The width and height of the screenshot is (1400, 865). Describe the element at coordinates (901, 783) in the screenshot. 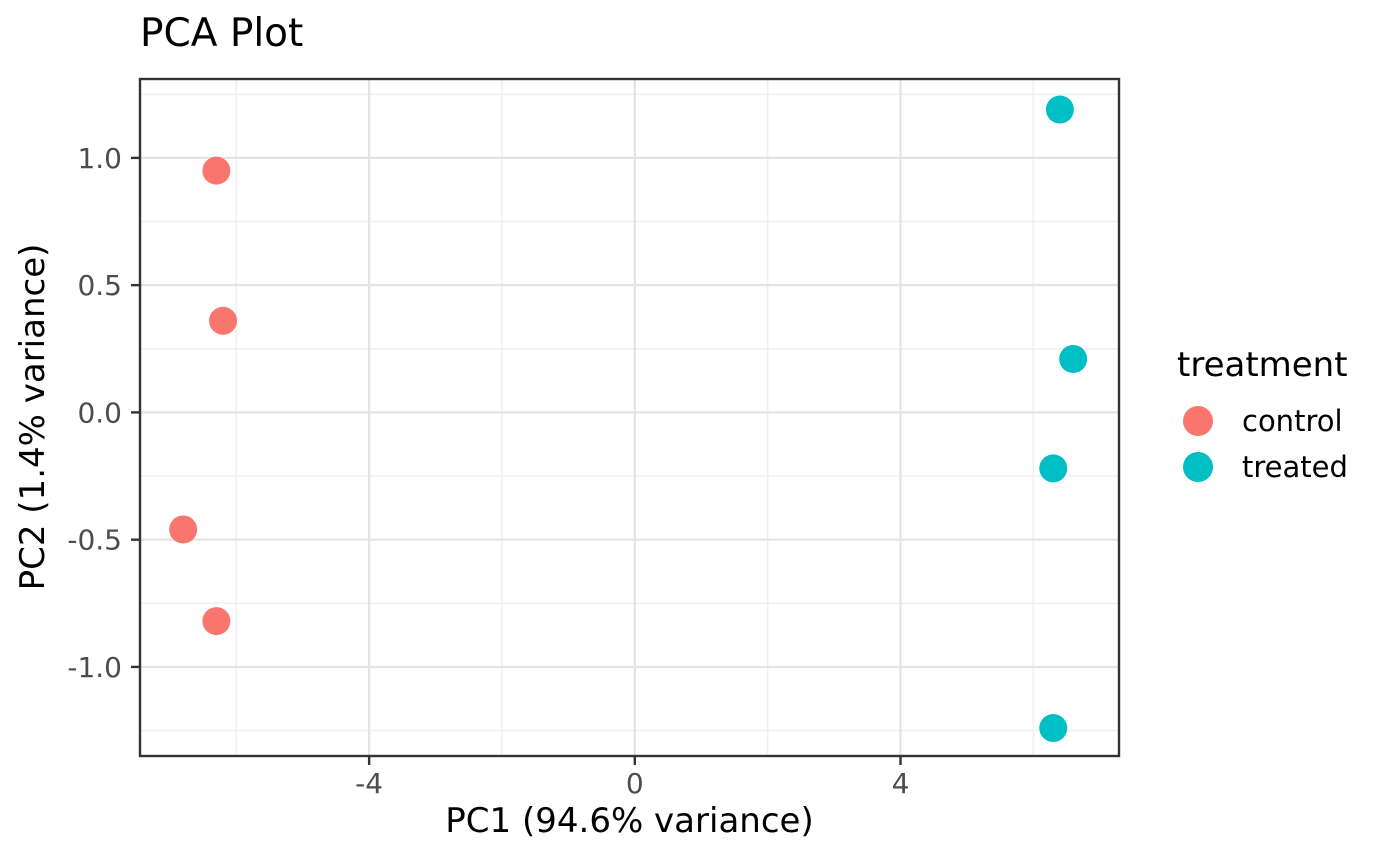

I see `x-tick-label: 4` at that location.